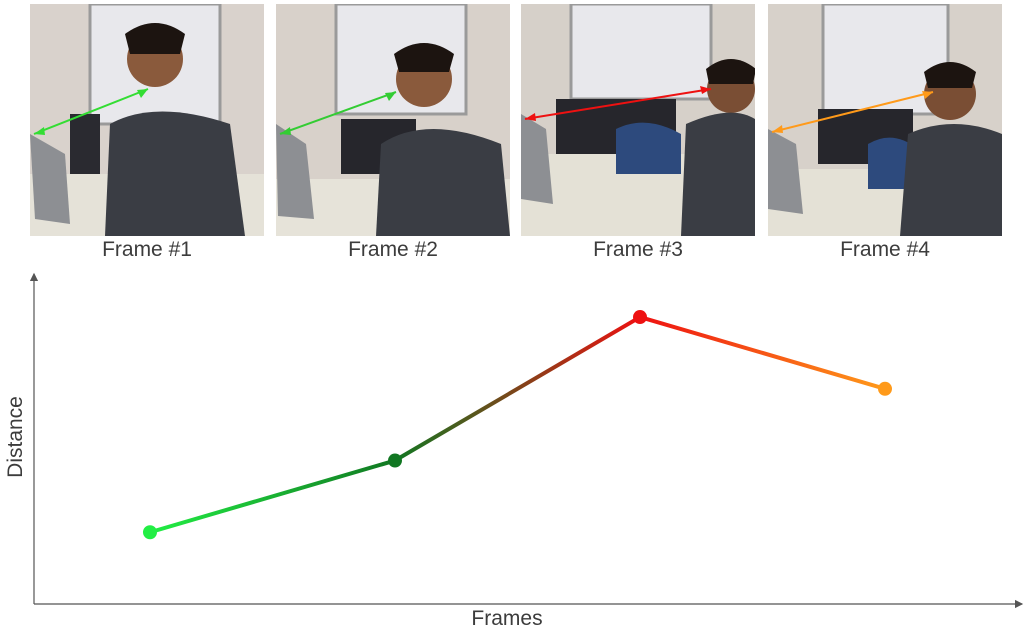  Describe the element at coordinates (638, 120) in the screenshot. I see `frame-3-image` at that location.